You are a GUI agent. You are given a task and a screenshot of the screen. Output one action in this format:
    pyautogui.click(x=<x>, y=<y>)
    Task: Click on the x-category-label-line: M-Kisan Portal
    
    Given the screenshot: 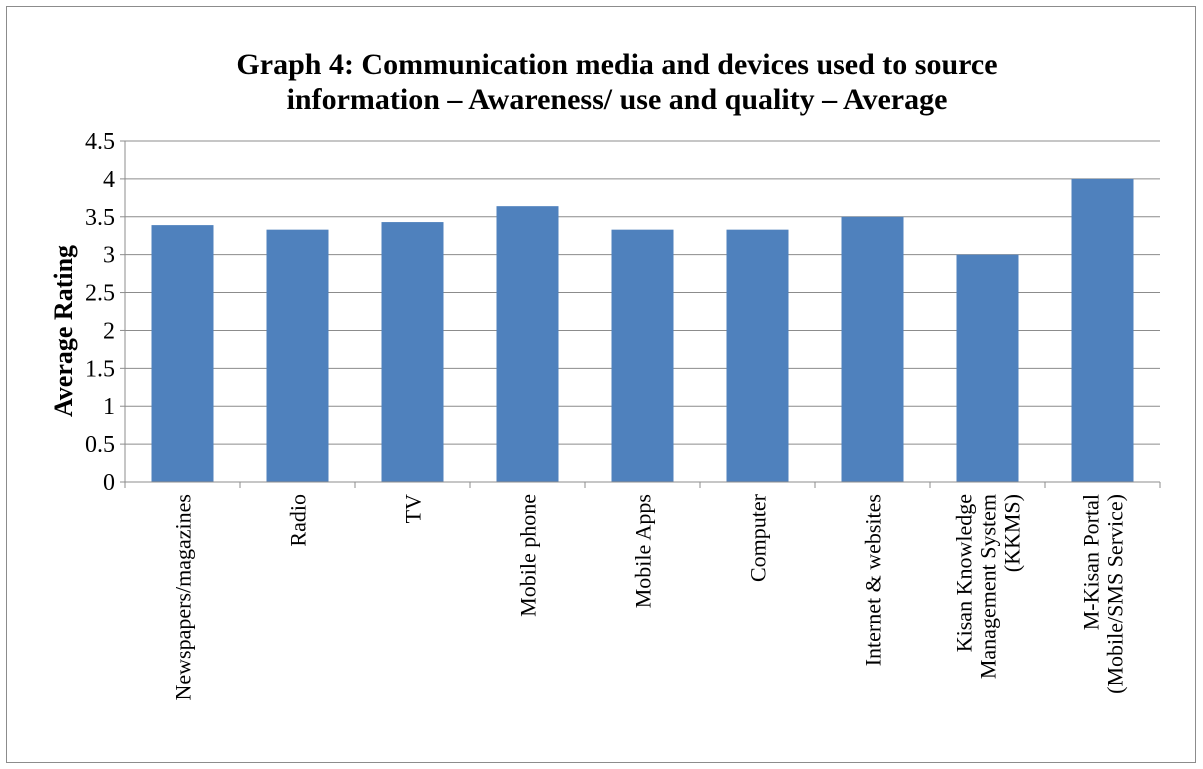 What is the action you would take?
    pyautogui.click(x=1091, y=562)
    